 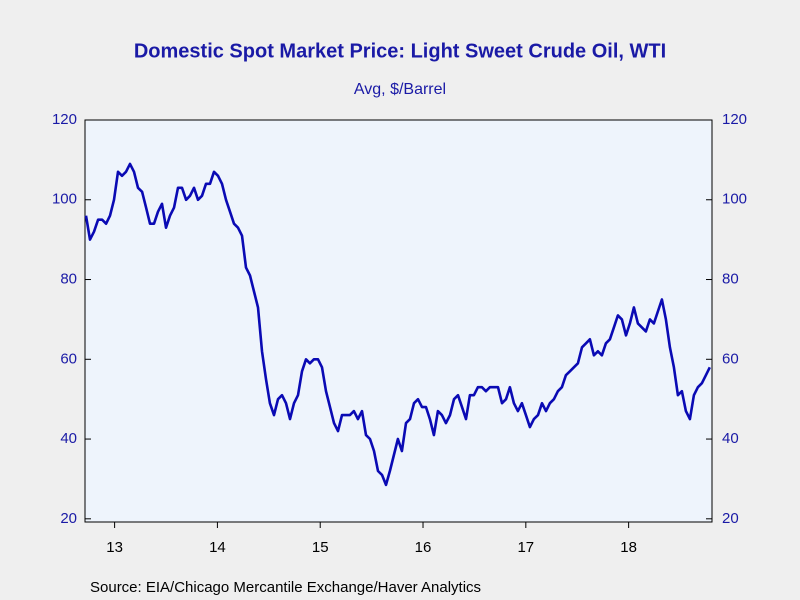 I want to click on y2-tick-label: 120, so click(x=734, y=119).